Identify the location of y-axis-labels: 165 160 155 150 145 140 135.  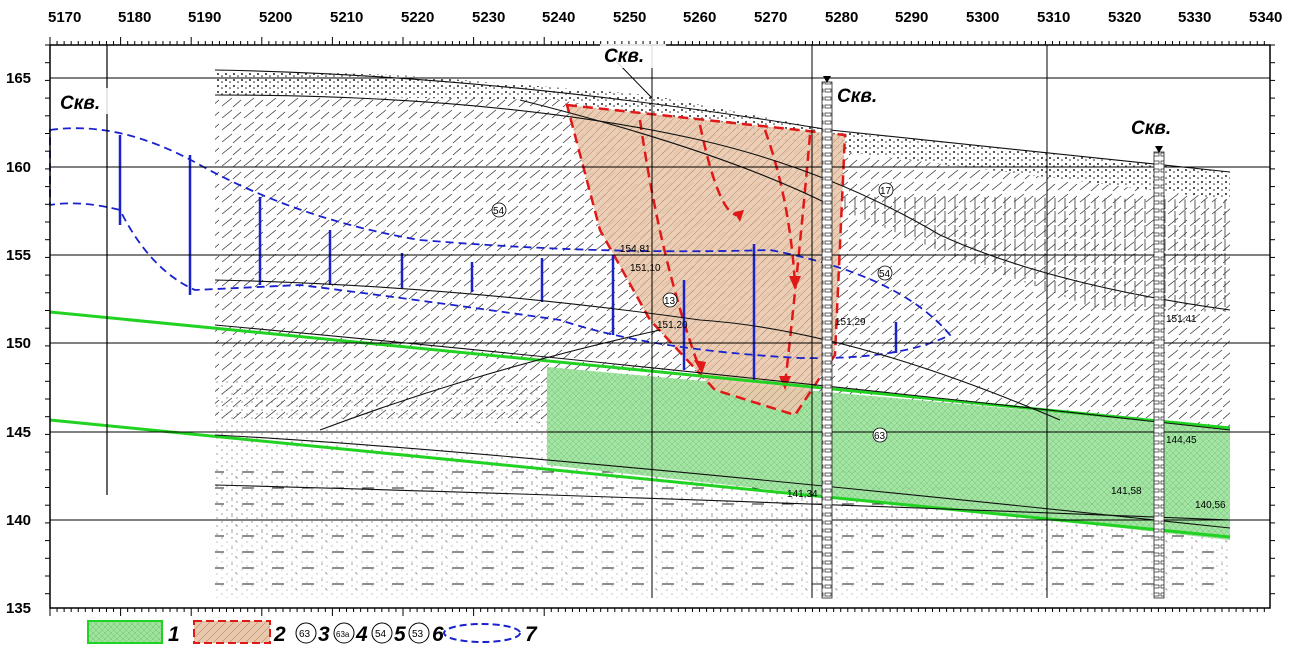
(18, 343).